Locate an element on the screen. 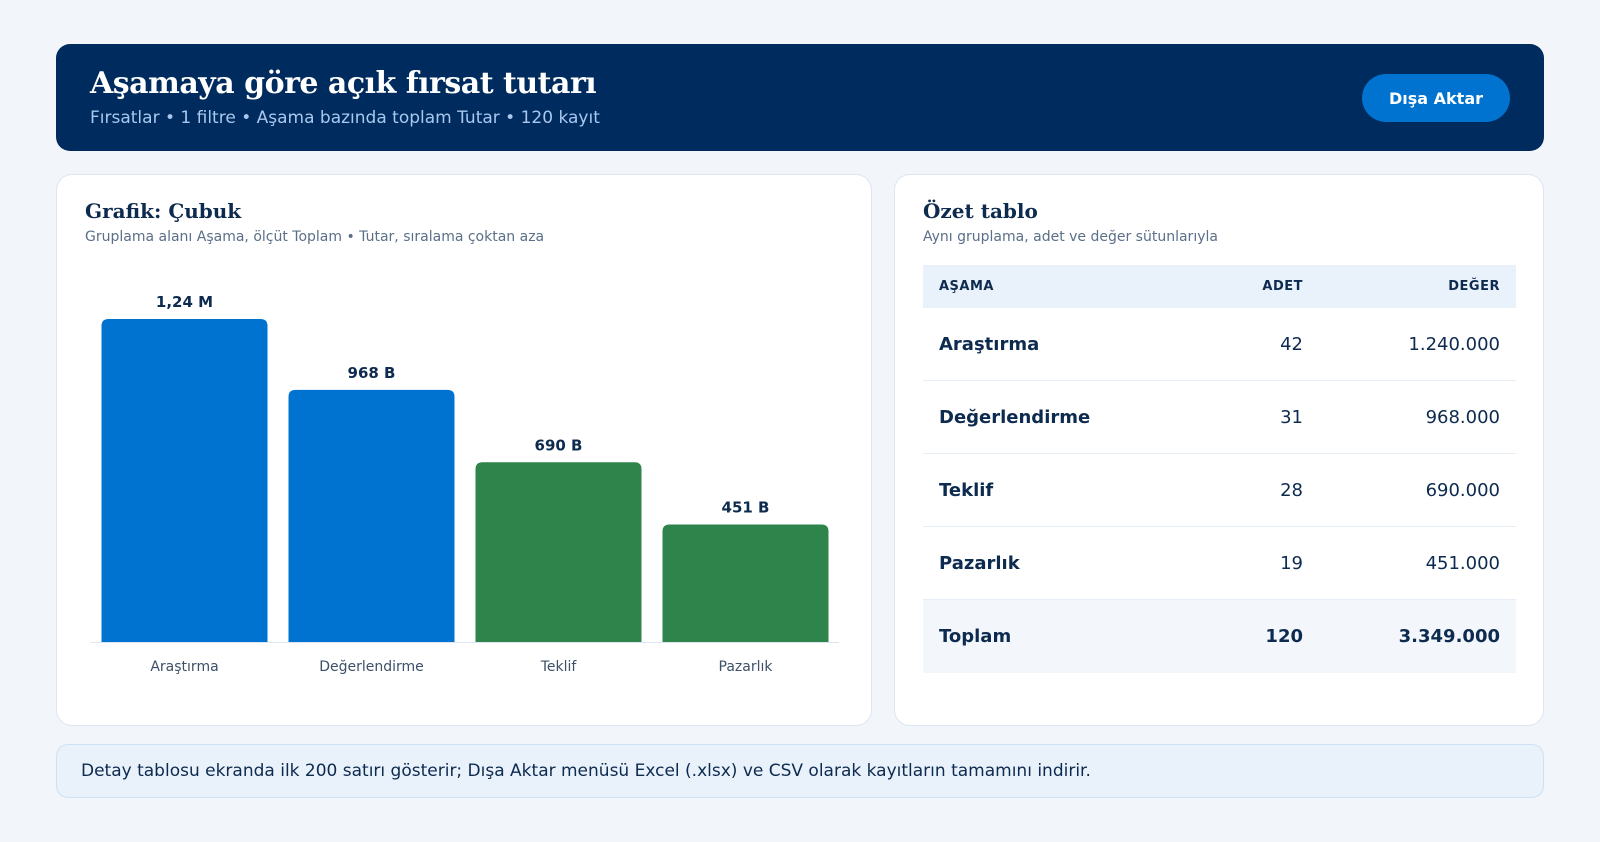  category-label: Değerlendirme is located at coordinates (371, 667).